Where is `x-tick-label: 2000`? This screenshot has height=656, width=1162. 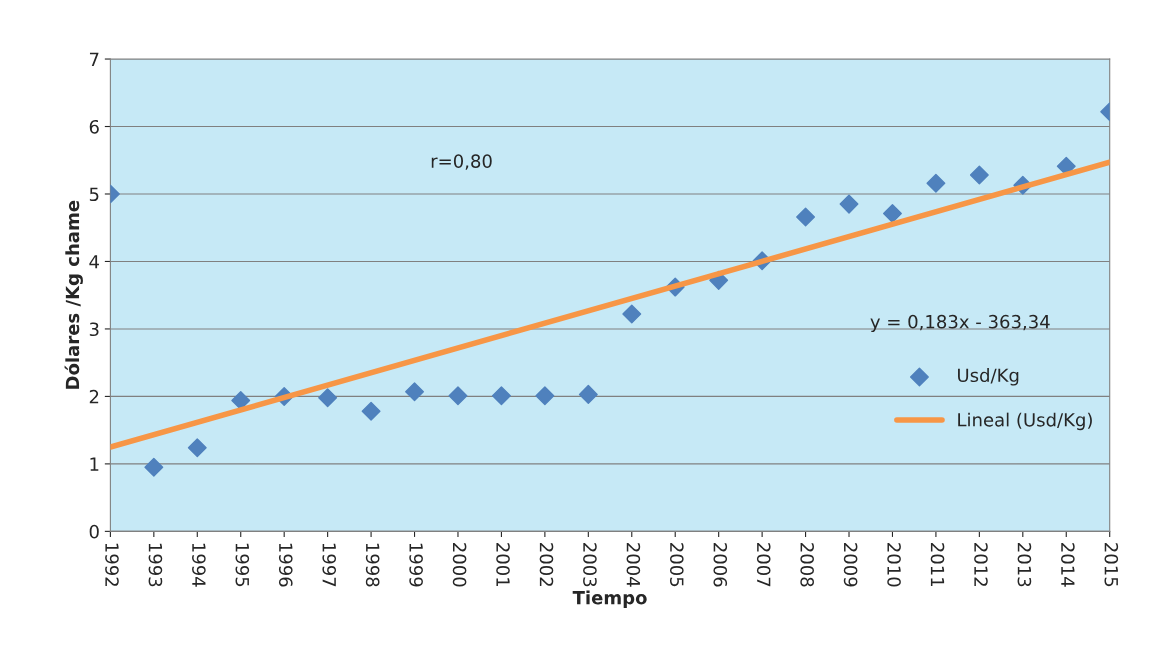
x-tick-label: 2000 is located at coordinates (459, 565).